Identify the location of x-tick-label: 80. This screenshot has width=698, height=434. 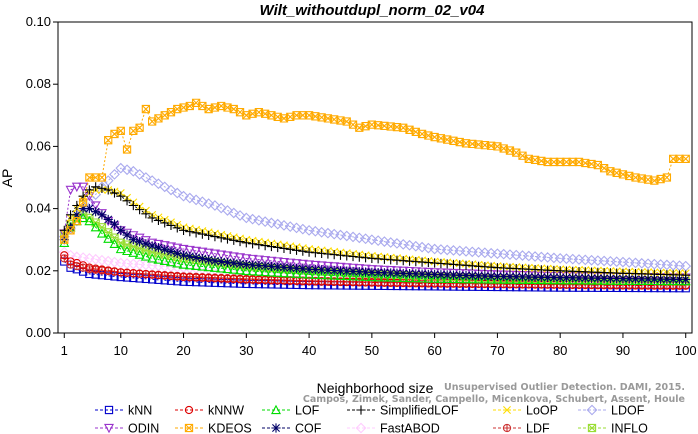
(560, 350).